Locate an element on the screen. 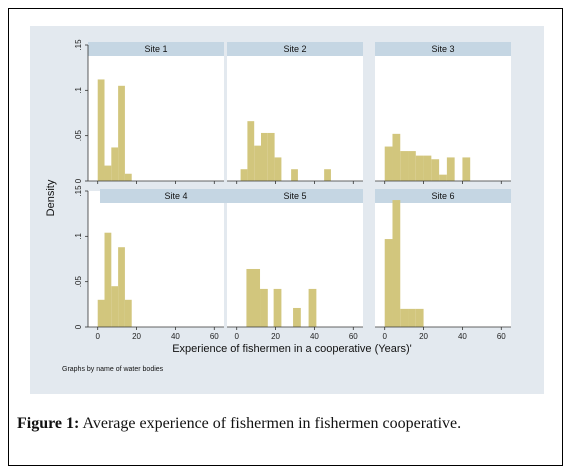  strip-label: Site 1 is located at coordinates (155, 49).